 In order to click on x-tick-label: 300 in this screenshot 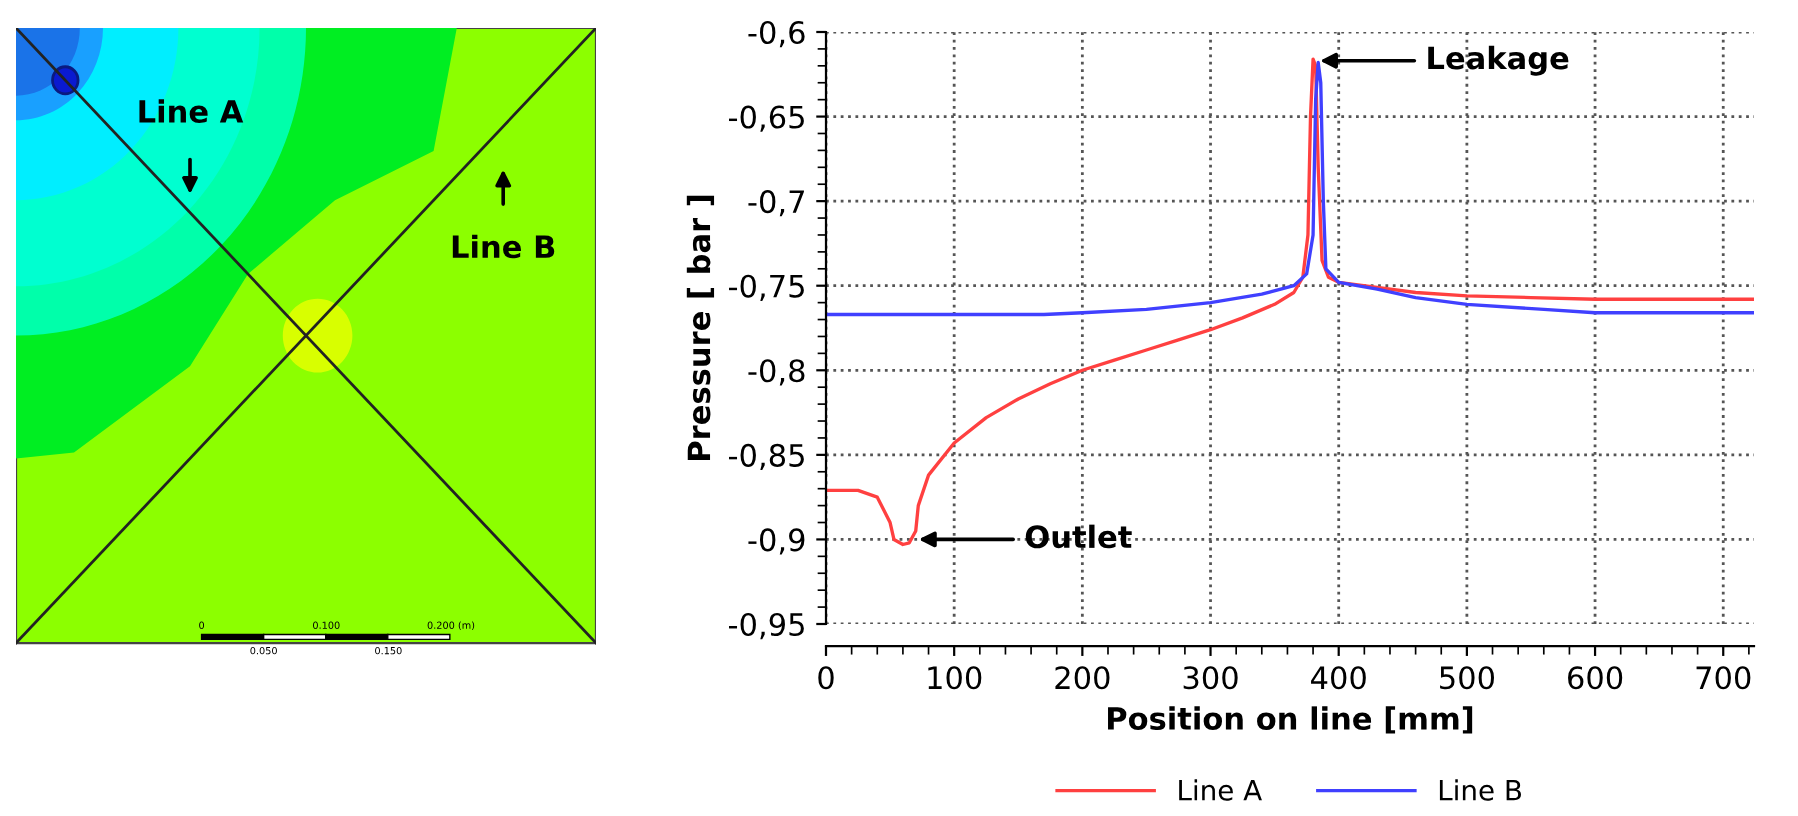, I will do `click(1210, 678)`.